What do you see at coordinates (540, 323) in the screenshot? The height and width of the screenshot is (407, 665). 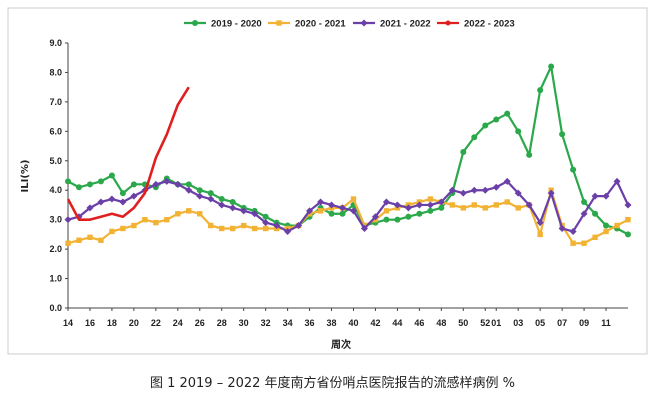 I see `x-tick-label: 05` at bounding box center [540, 323].